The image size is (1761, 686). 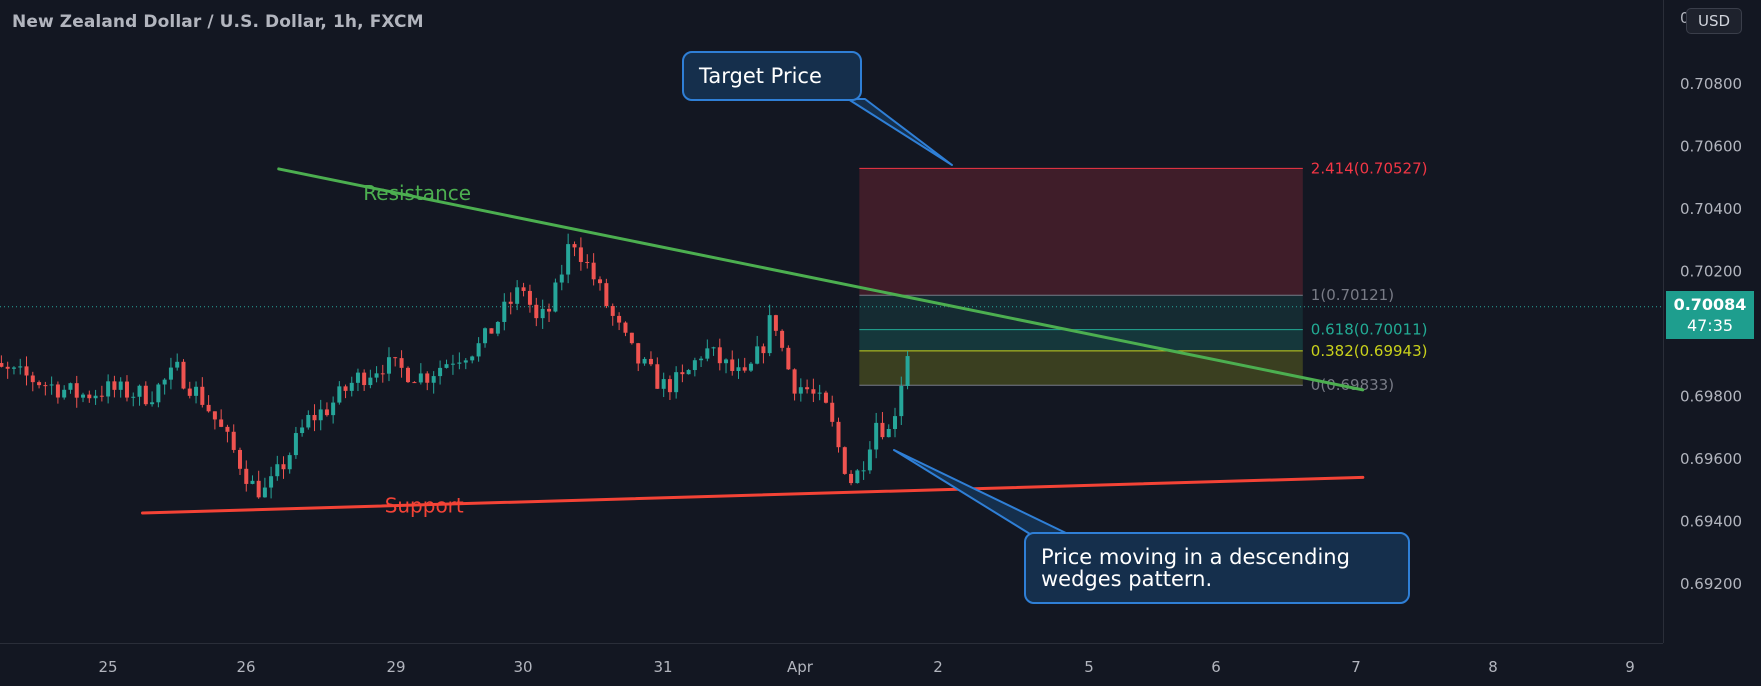 I want to click on current-price-value: 0.70084, so click(x=1710, y=304).